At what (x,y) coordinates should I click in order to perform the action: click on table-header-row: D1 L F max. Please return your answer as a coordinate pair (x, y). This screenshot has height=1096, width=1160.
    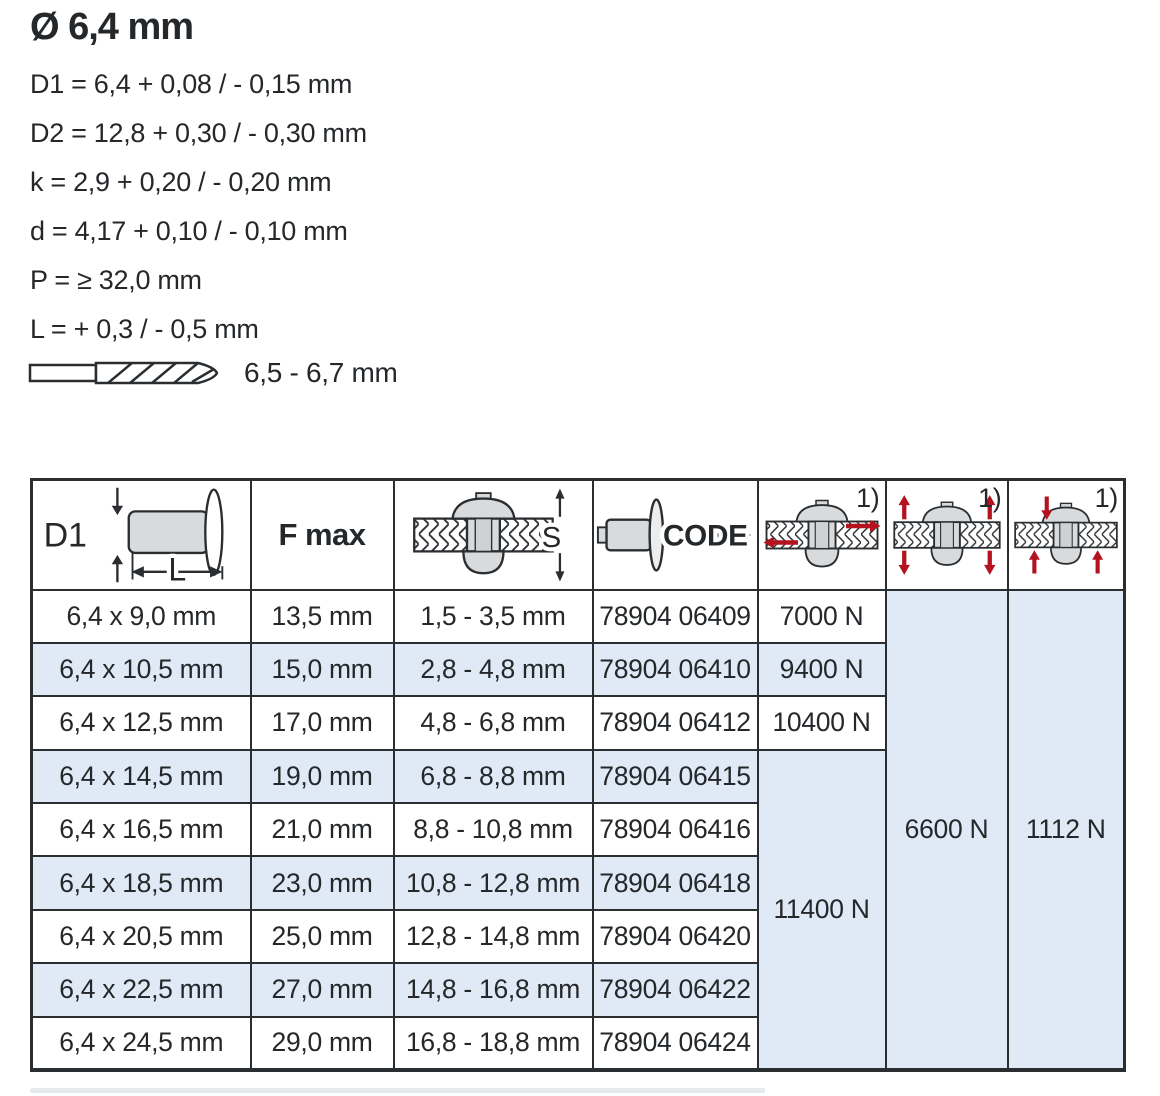
    Looking at the image, I should click on (578, 534).